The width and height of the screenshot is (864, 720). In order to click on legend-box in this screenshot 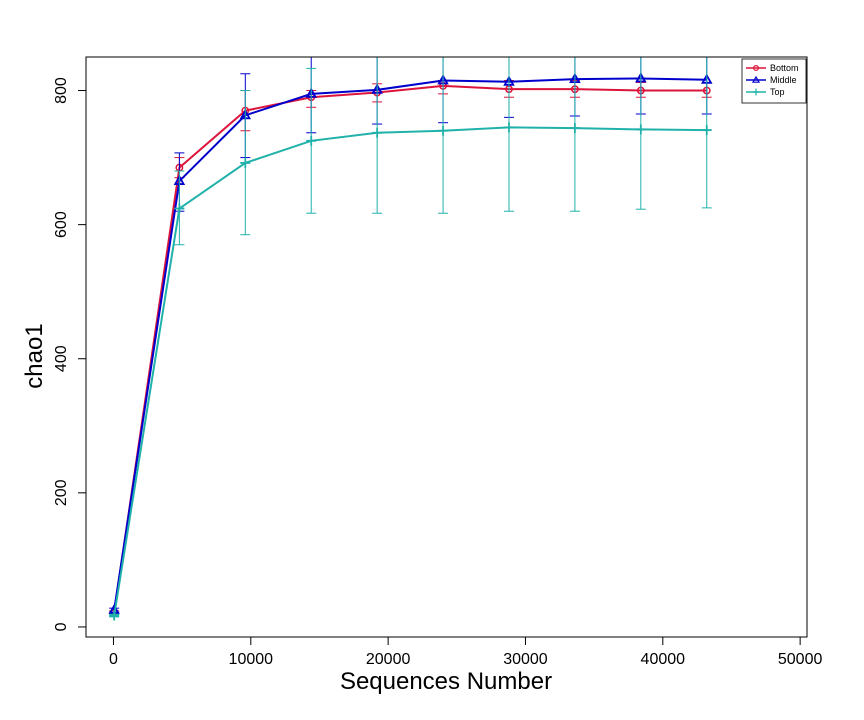, I will do `click(774, 81)`.